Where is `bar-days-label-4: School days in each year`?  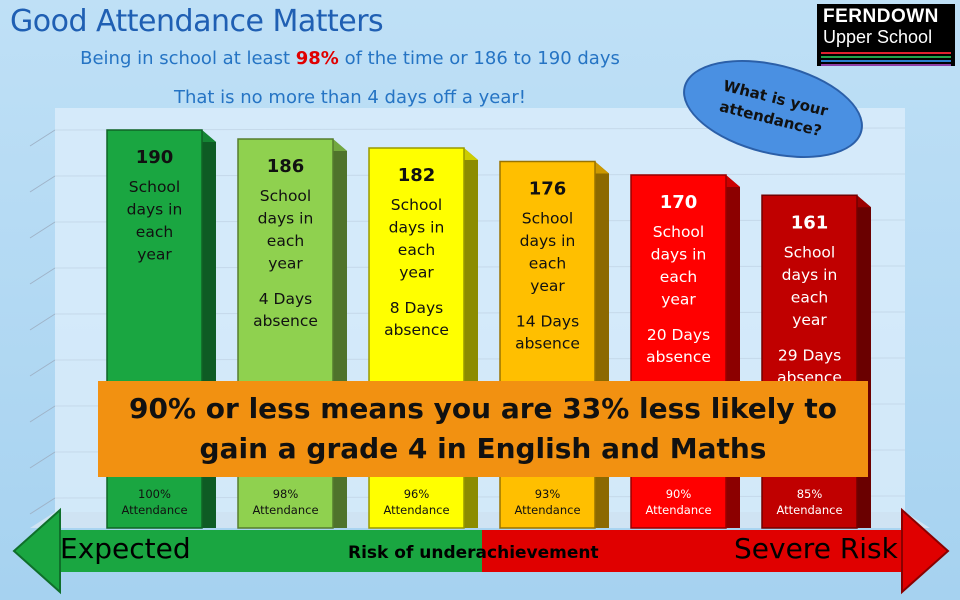 bar-days-label-4: School days in each year is located at coordinates (548, 253).